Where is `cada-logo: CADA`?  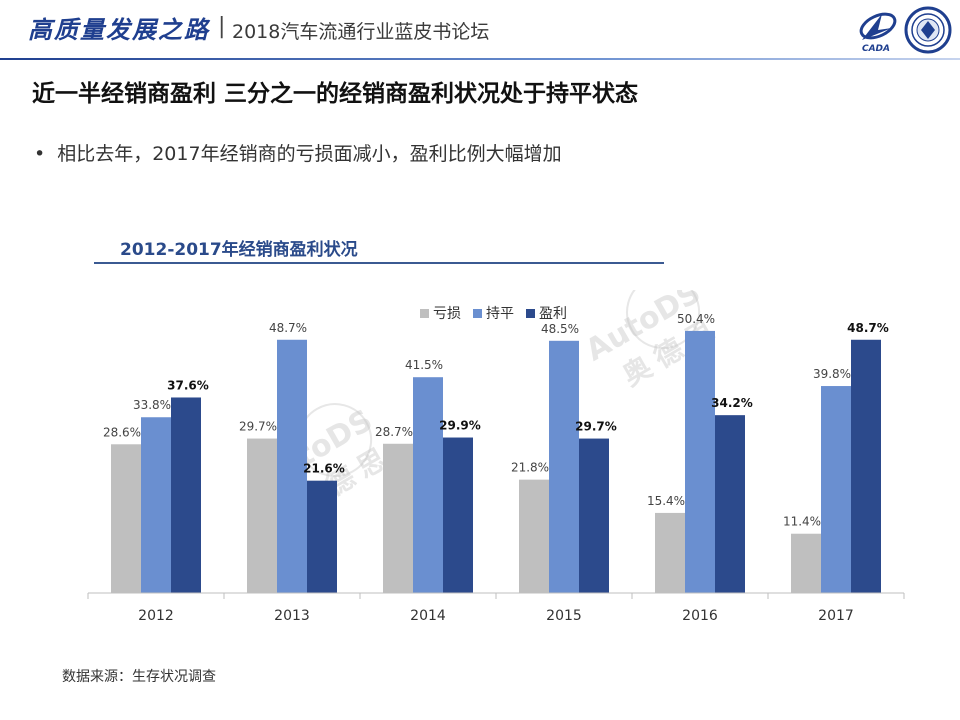
cada-logo: CADA is located at coordinates (878, 33).